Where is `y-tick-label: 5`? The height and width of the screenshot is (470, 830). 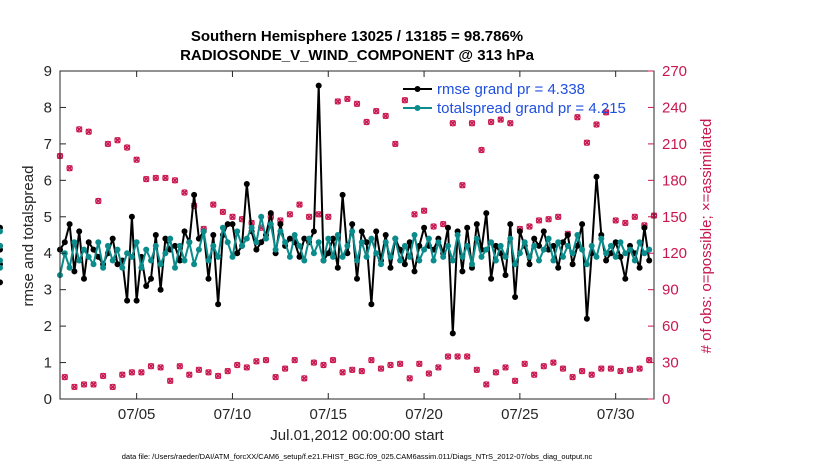
y-tick-label: 5 is located at coordinates (48, 217).